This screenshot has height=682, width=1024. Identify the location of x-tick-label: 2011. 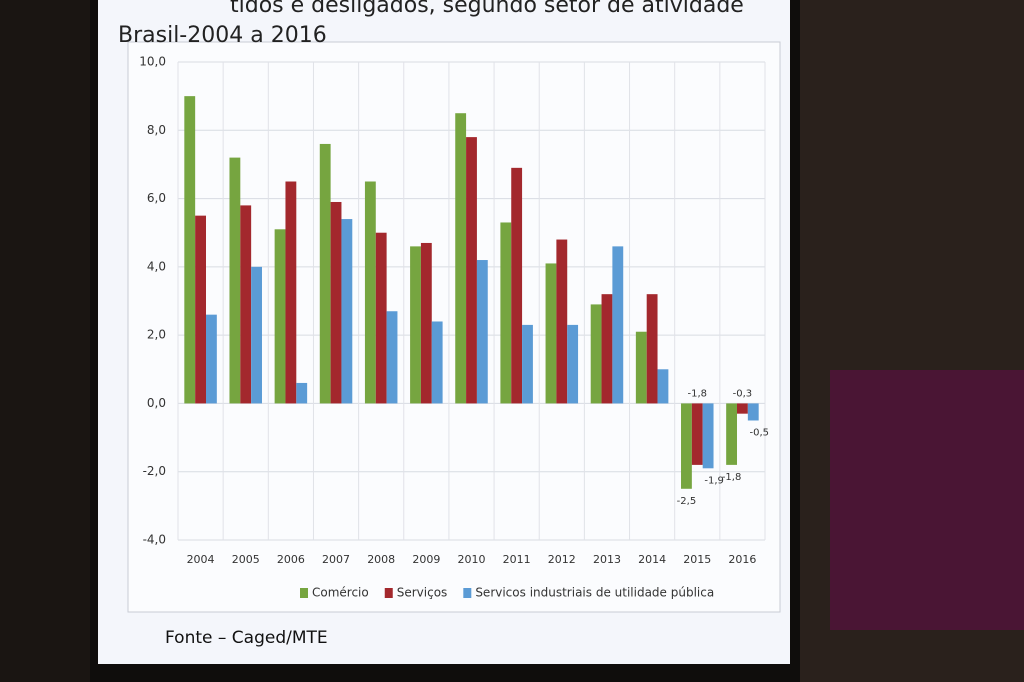
(517, 559).